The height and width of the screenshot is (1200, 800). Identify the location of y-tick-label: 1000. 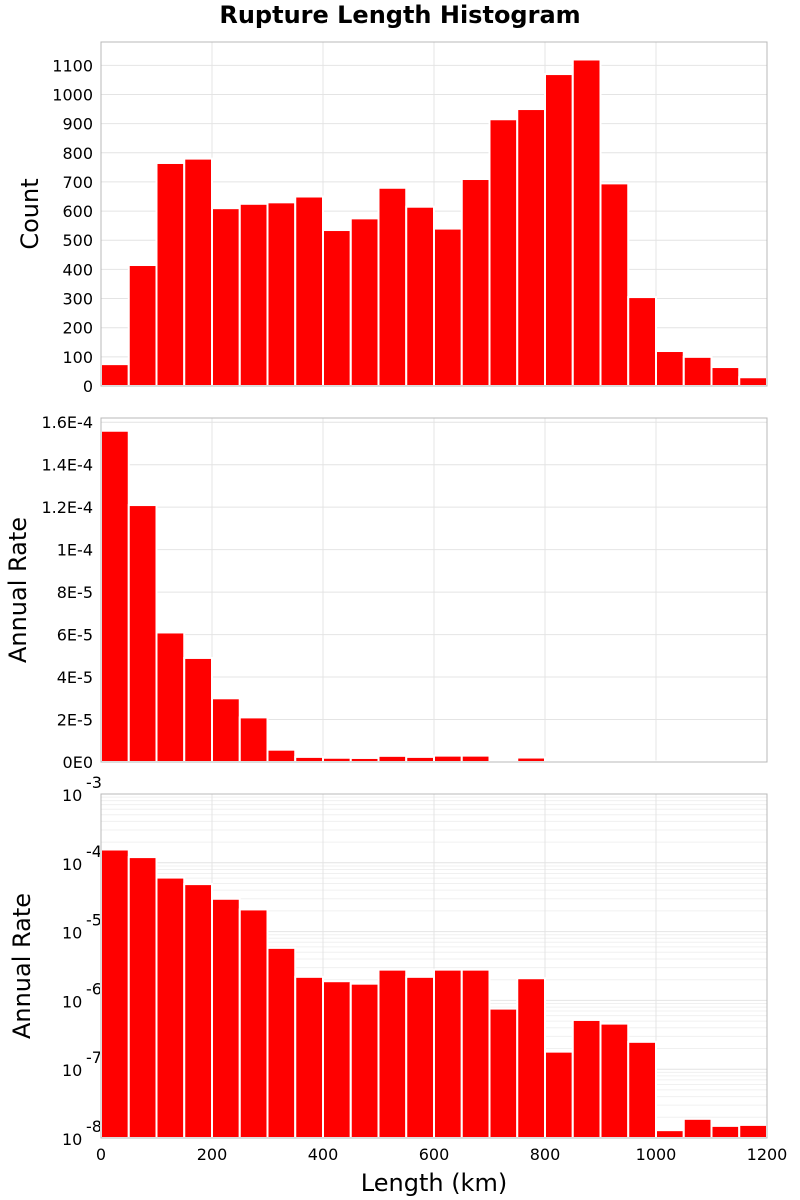
(72, 94).